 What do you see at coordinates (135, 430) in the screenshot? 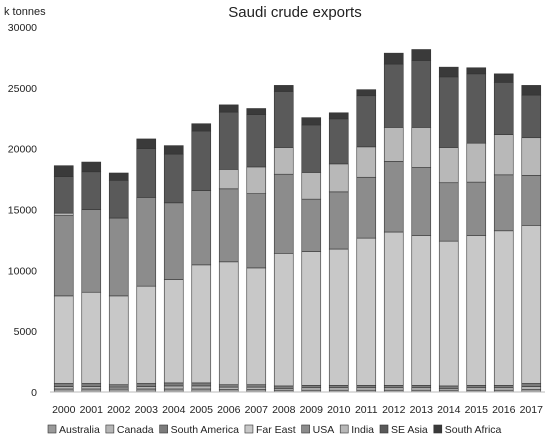
I see `legend-label: Canada` at bounding box center [135, 430].